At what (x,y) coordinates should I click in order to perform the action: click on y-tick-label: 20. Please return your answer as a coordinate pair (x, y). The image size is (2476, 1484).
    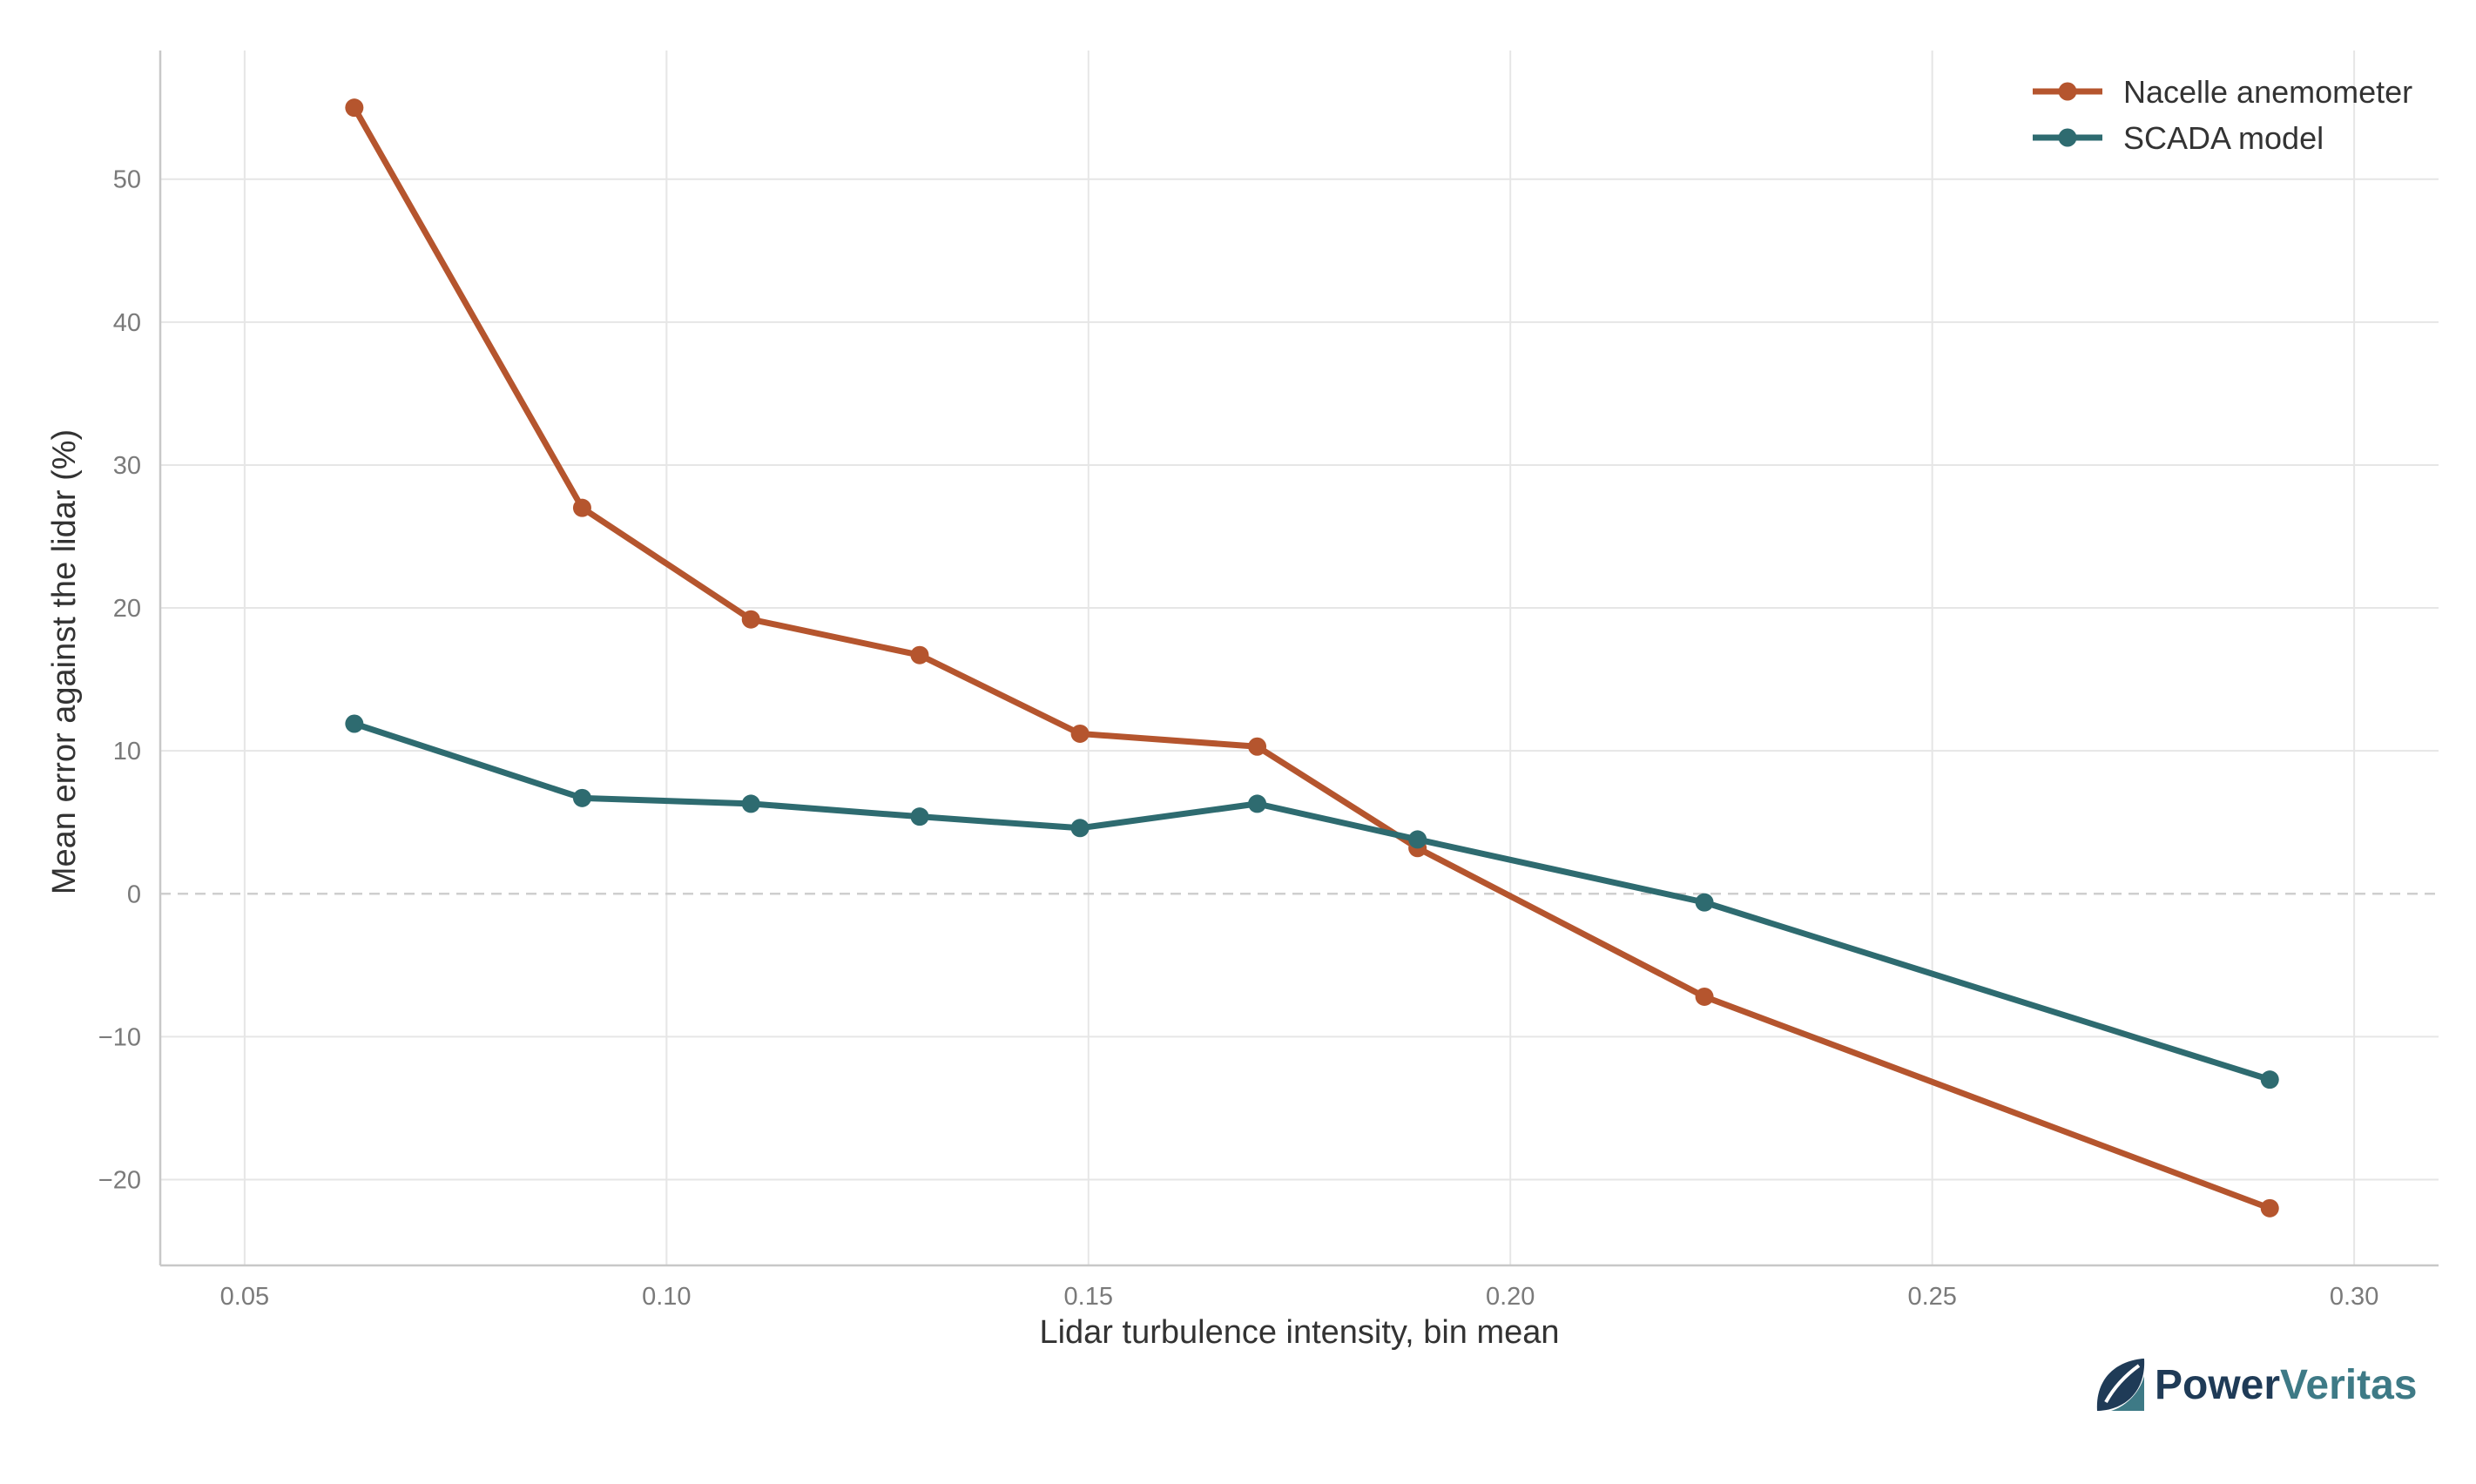
    Looking at the image, I should click on (127, 609).